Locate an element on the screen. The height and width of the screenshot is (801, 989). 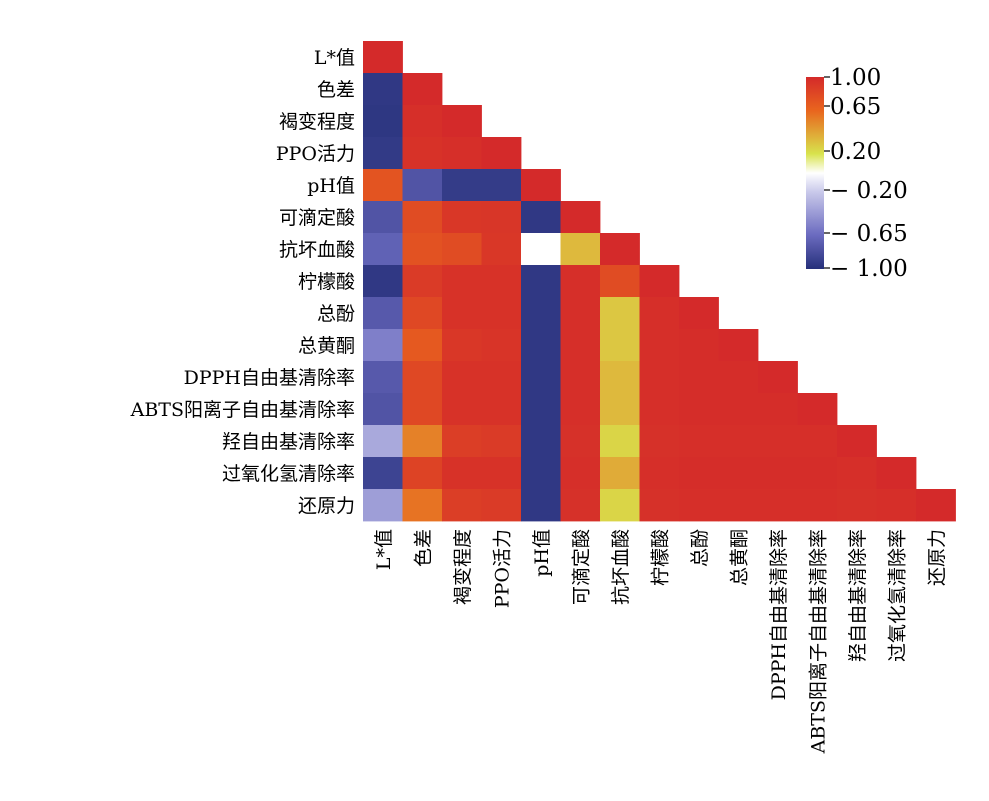
column-label: 褐变程度 is located at coordinates (463, 567).